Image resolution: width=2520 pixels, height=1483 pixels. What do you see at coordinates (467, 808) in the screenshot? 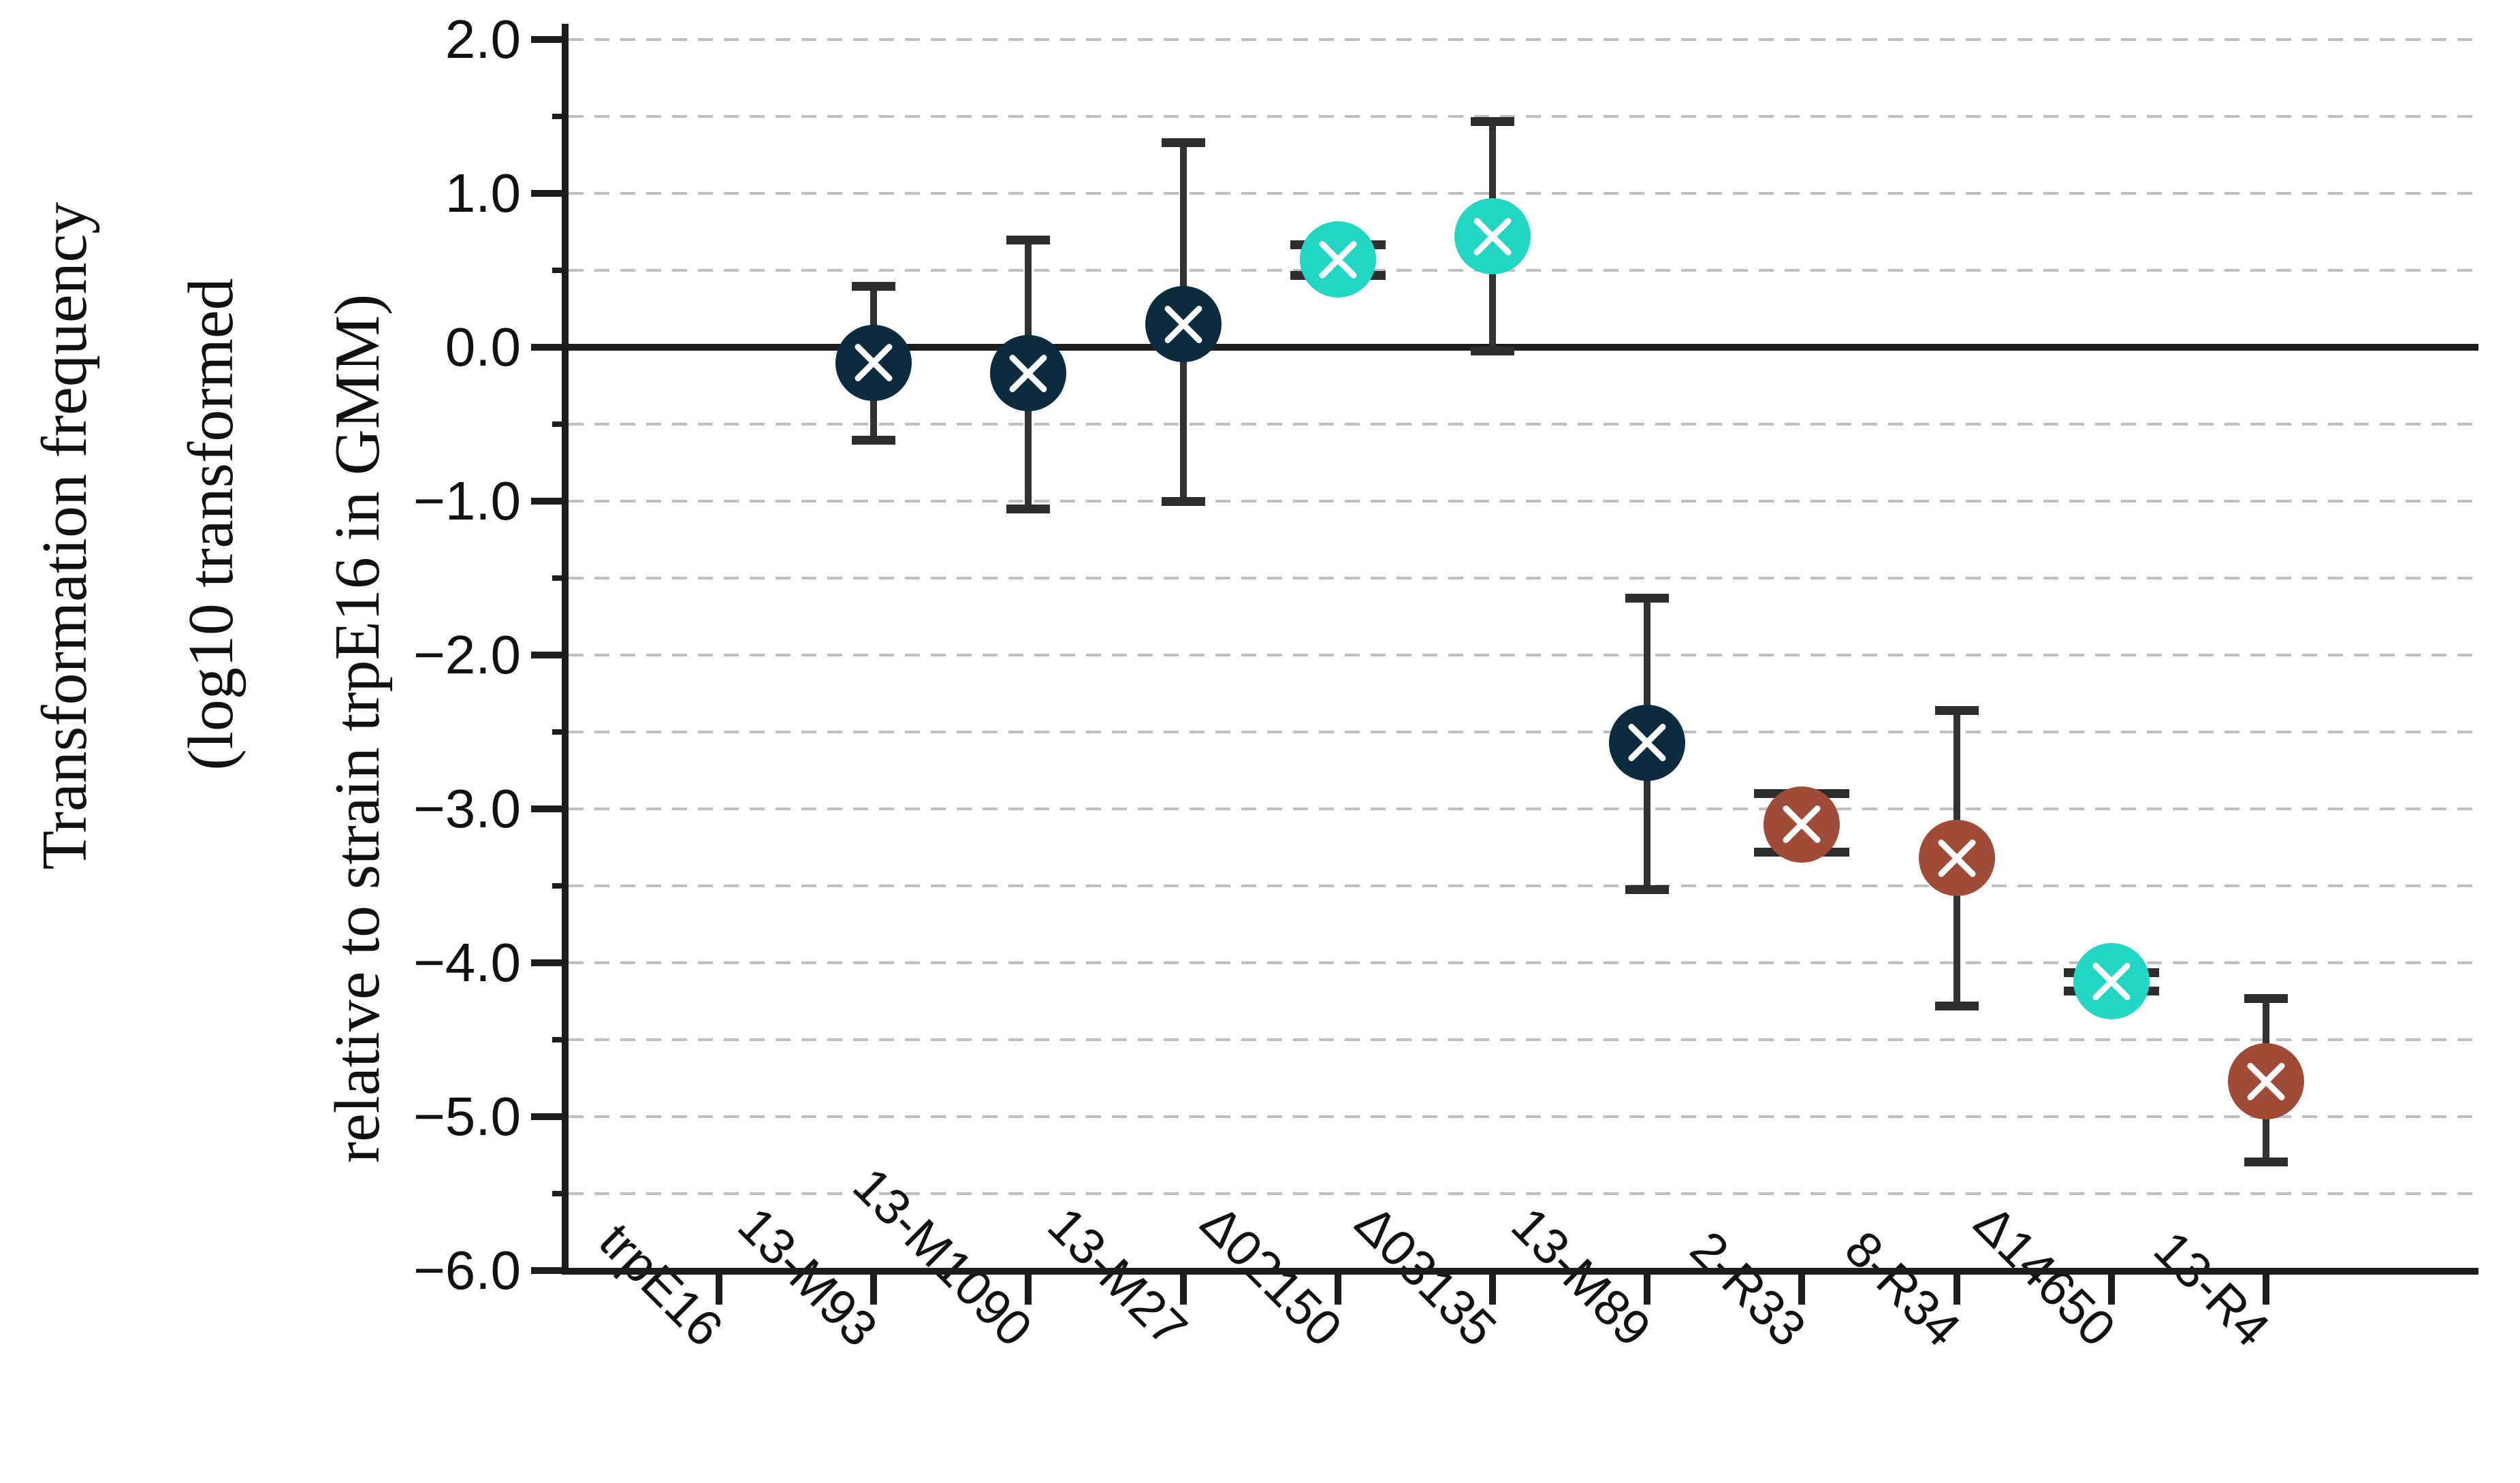
I see `y-tick-label: −3.0` at bounding box center [467, 808].